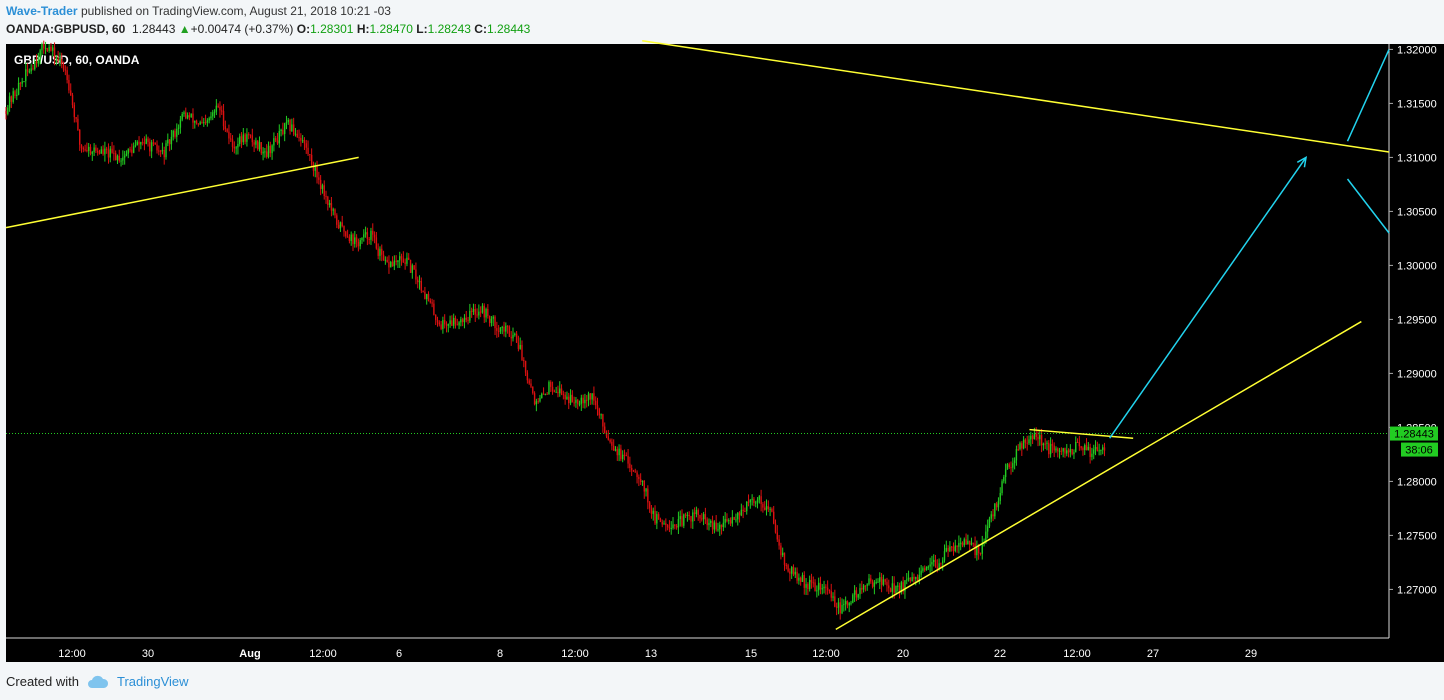  I want to click on last-price-tag-label: 1.28443, so click(1414, 435).